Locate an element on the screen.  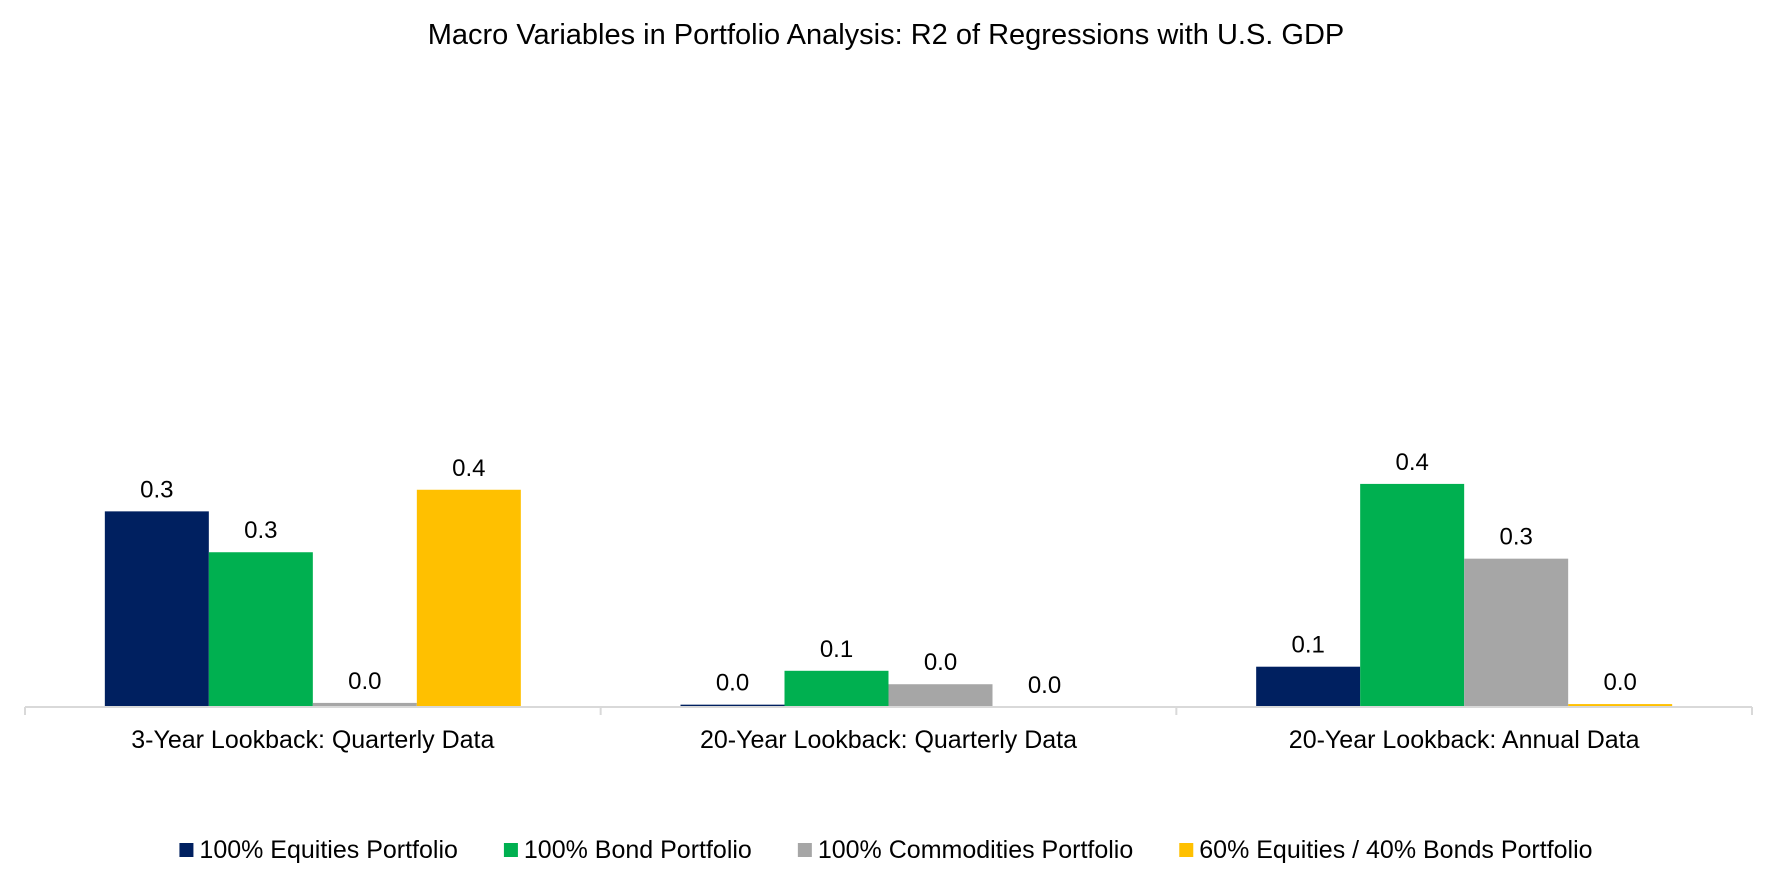
legend-label-4: 60% Equities / 40% Bonds Portfolio is located at coordinates (1395, 850).